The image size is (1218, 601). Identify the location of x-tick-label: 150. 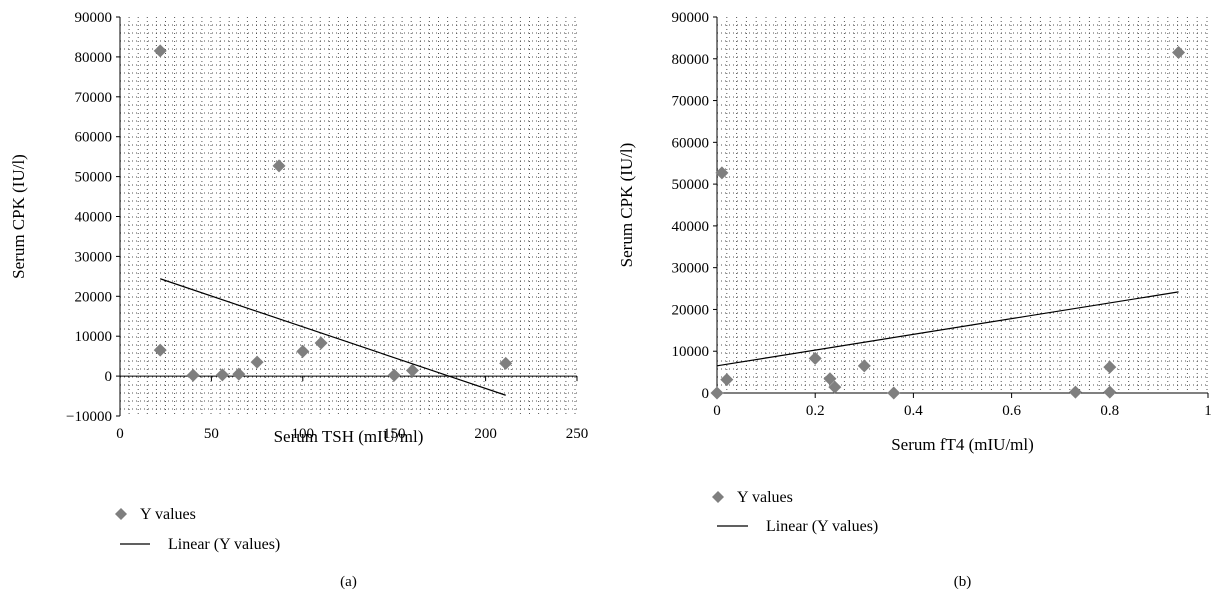
(394, 434).